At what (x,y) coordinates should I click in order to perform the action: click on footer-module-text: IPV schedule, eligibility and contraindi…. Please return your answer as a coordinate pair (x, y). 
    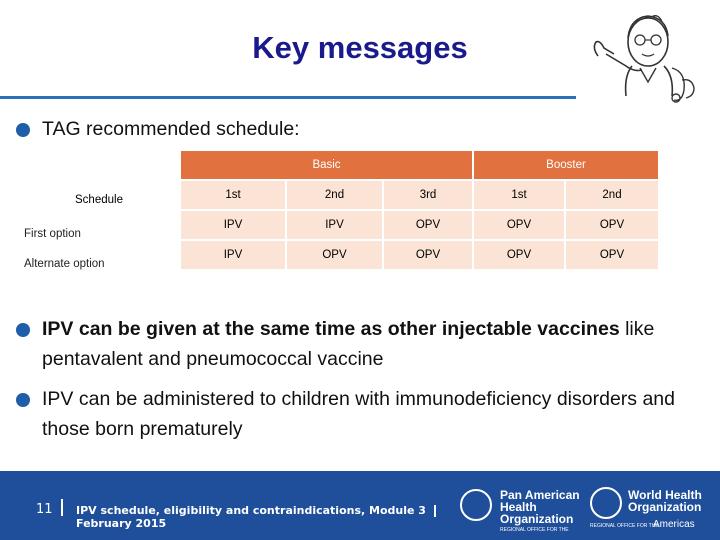
    Looking at the image, I should click on (251, 510).